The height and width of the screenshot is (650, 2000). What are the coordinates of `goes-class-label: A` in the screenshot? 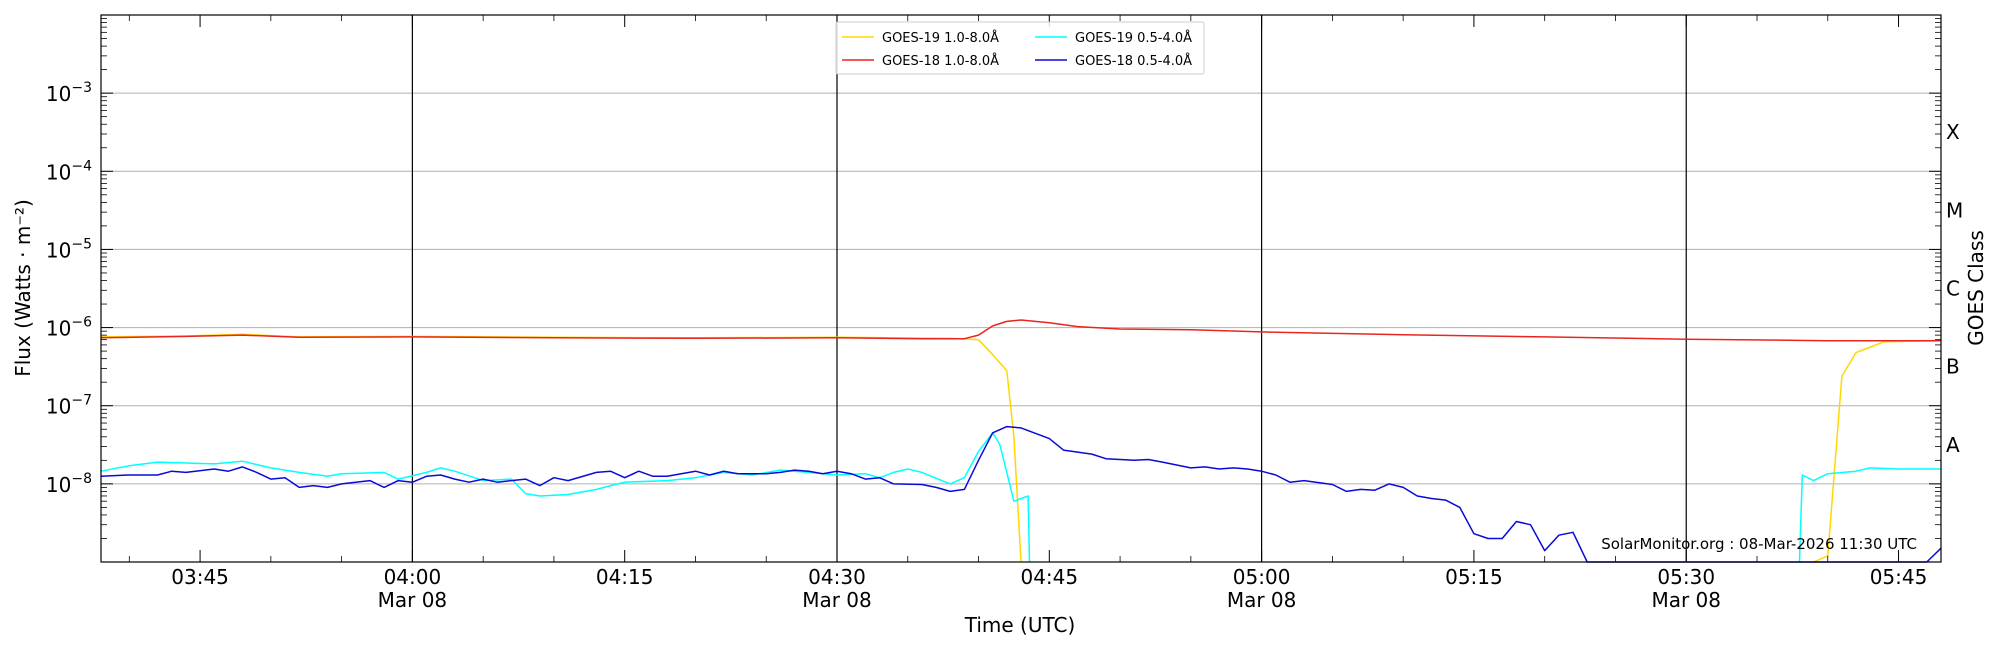 It's located at (1953, 445).